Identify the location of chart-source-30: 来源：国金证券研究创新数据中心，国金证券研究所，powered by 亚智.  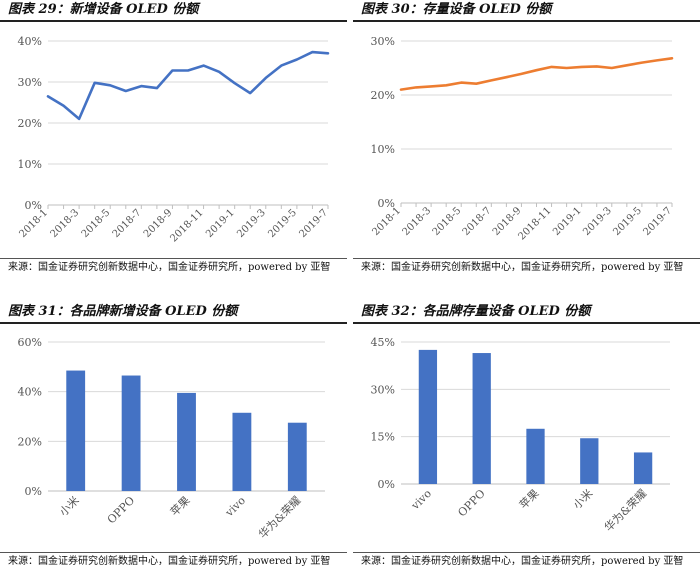
(526, 268).